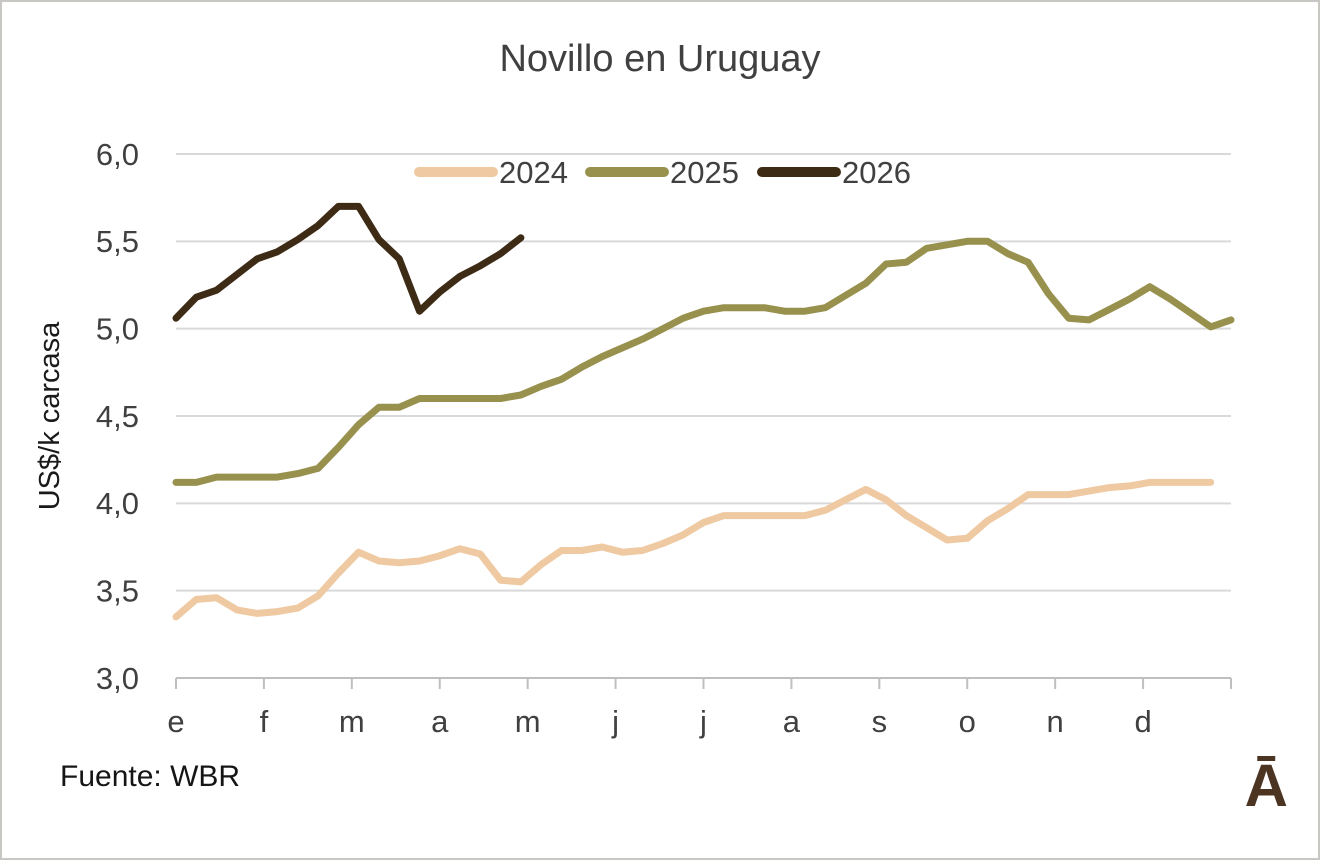 Image resolution: width=1320 pixels, height=860 pixels. Describe the element at coordinates (117, 503) in the screenshot. I see `y-tick-label: 4,0` at that location.